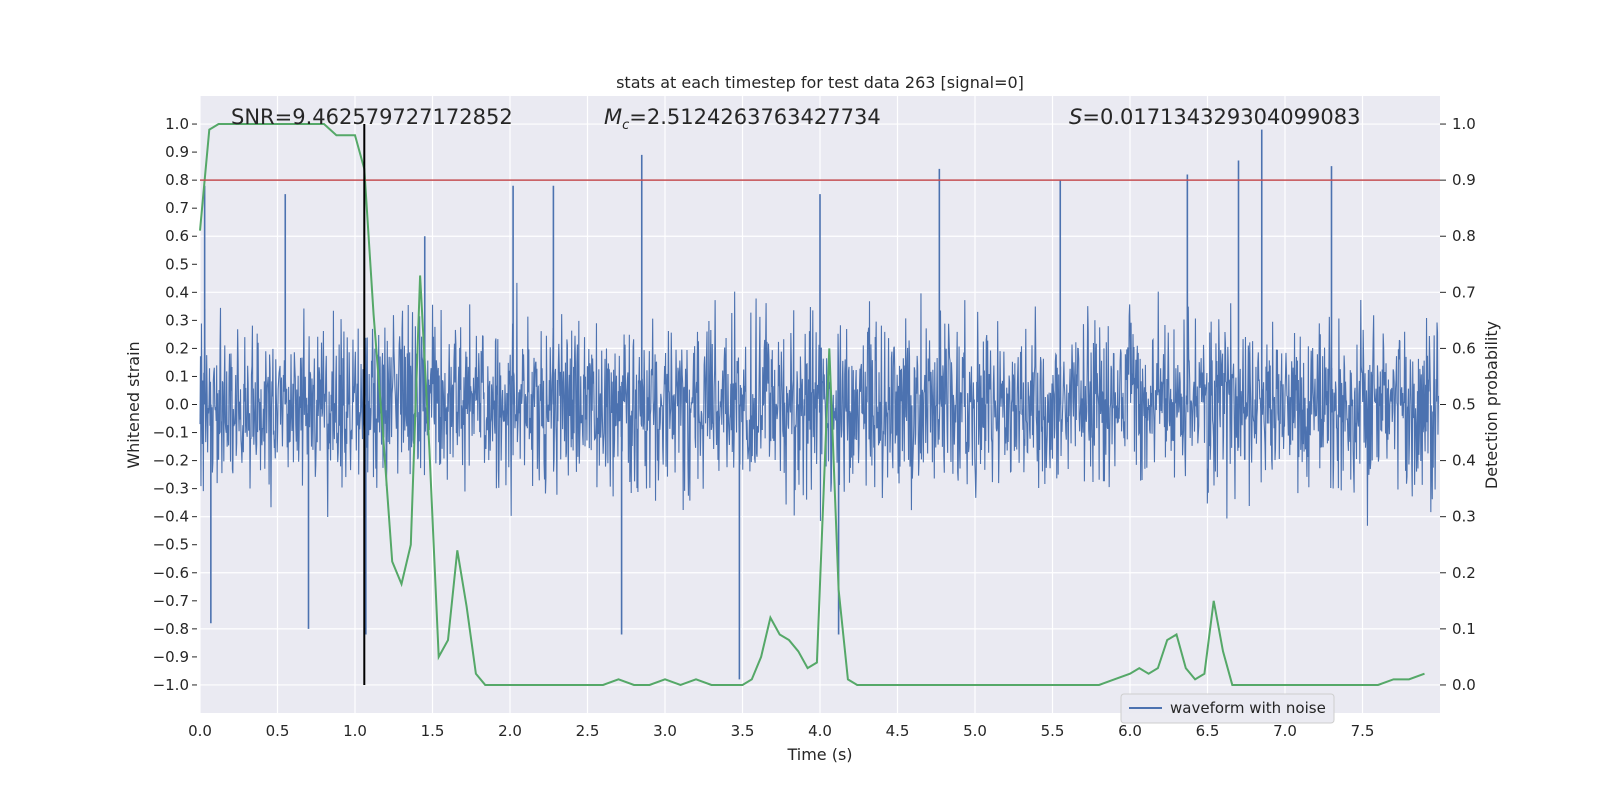 The width and height of the screenshot is (1600, 800). I want to click on y2-tick-label: 0.4, so click(1464, 461).